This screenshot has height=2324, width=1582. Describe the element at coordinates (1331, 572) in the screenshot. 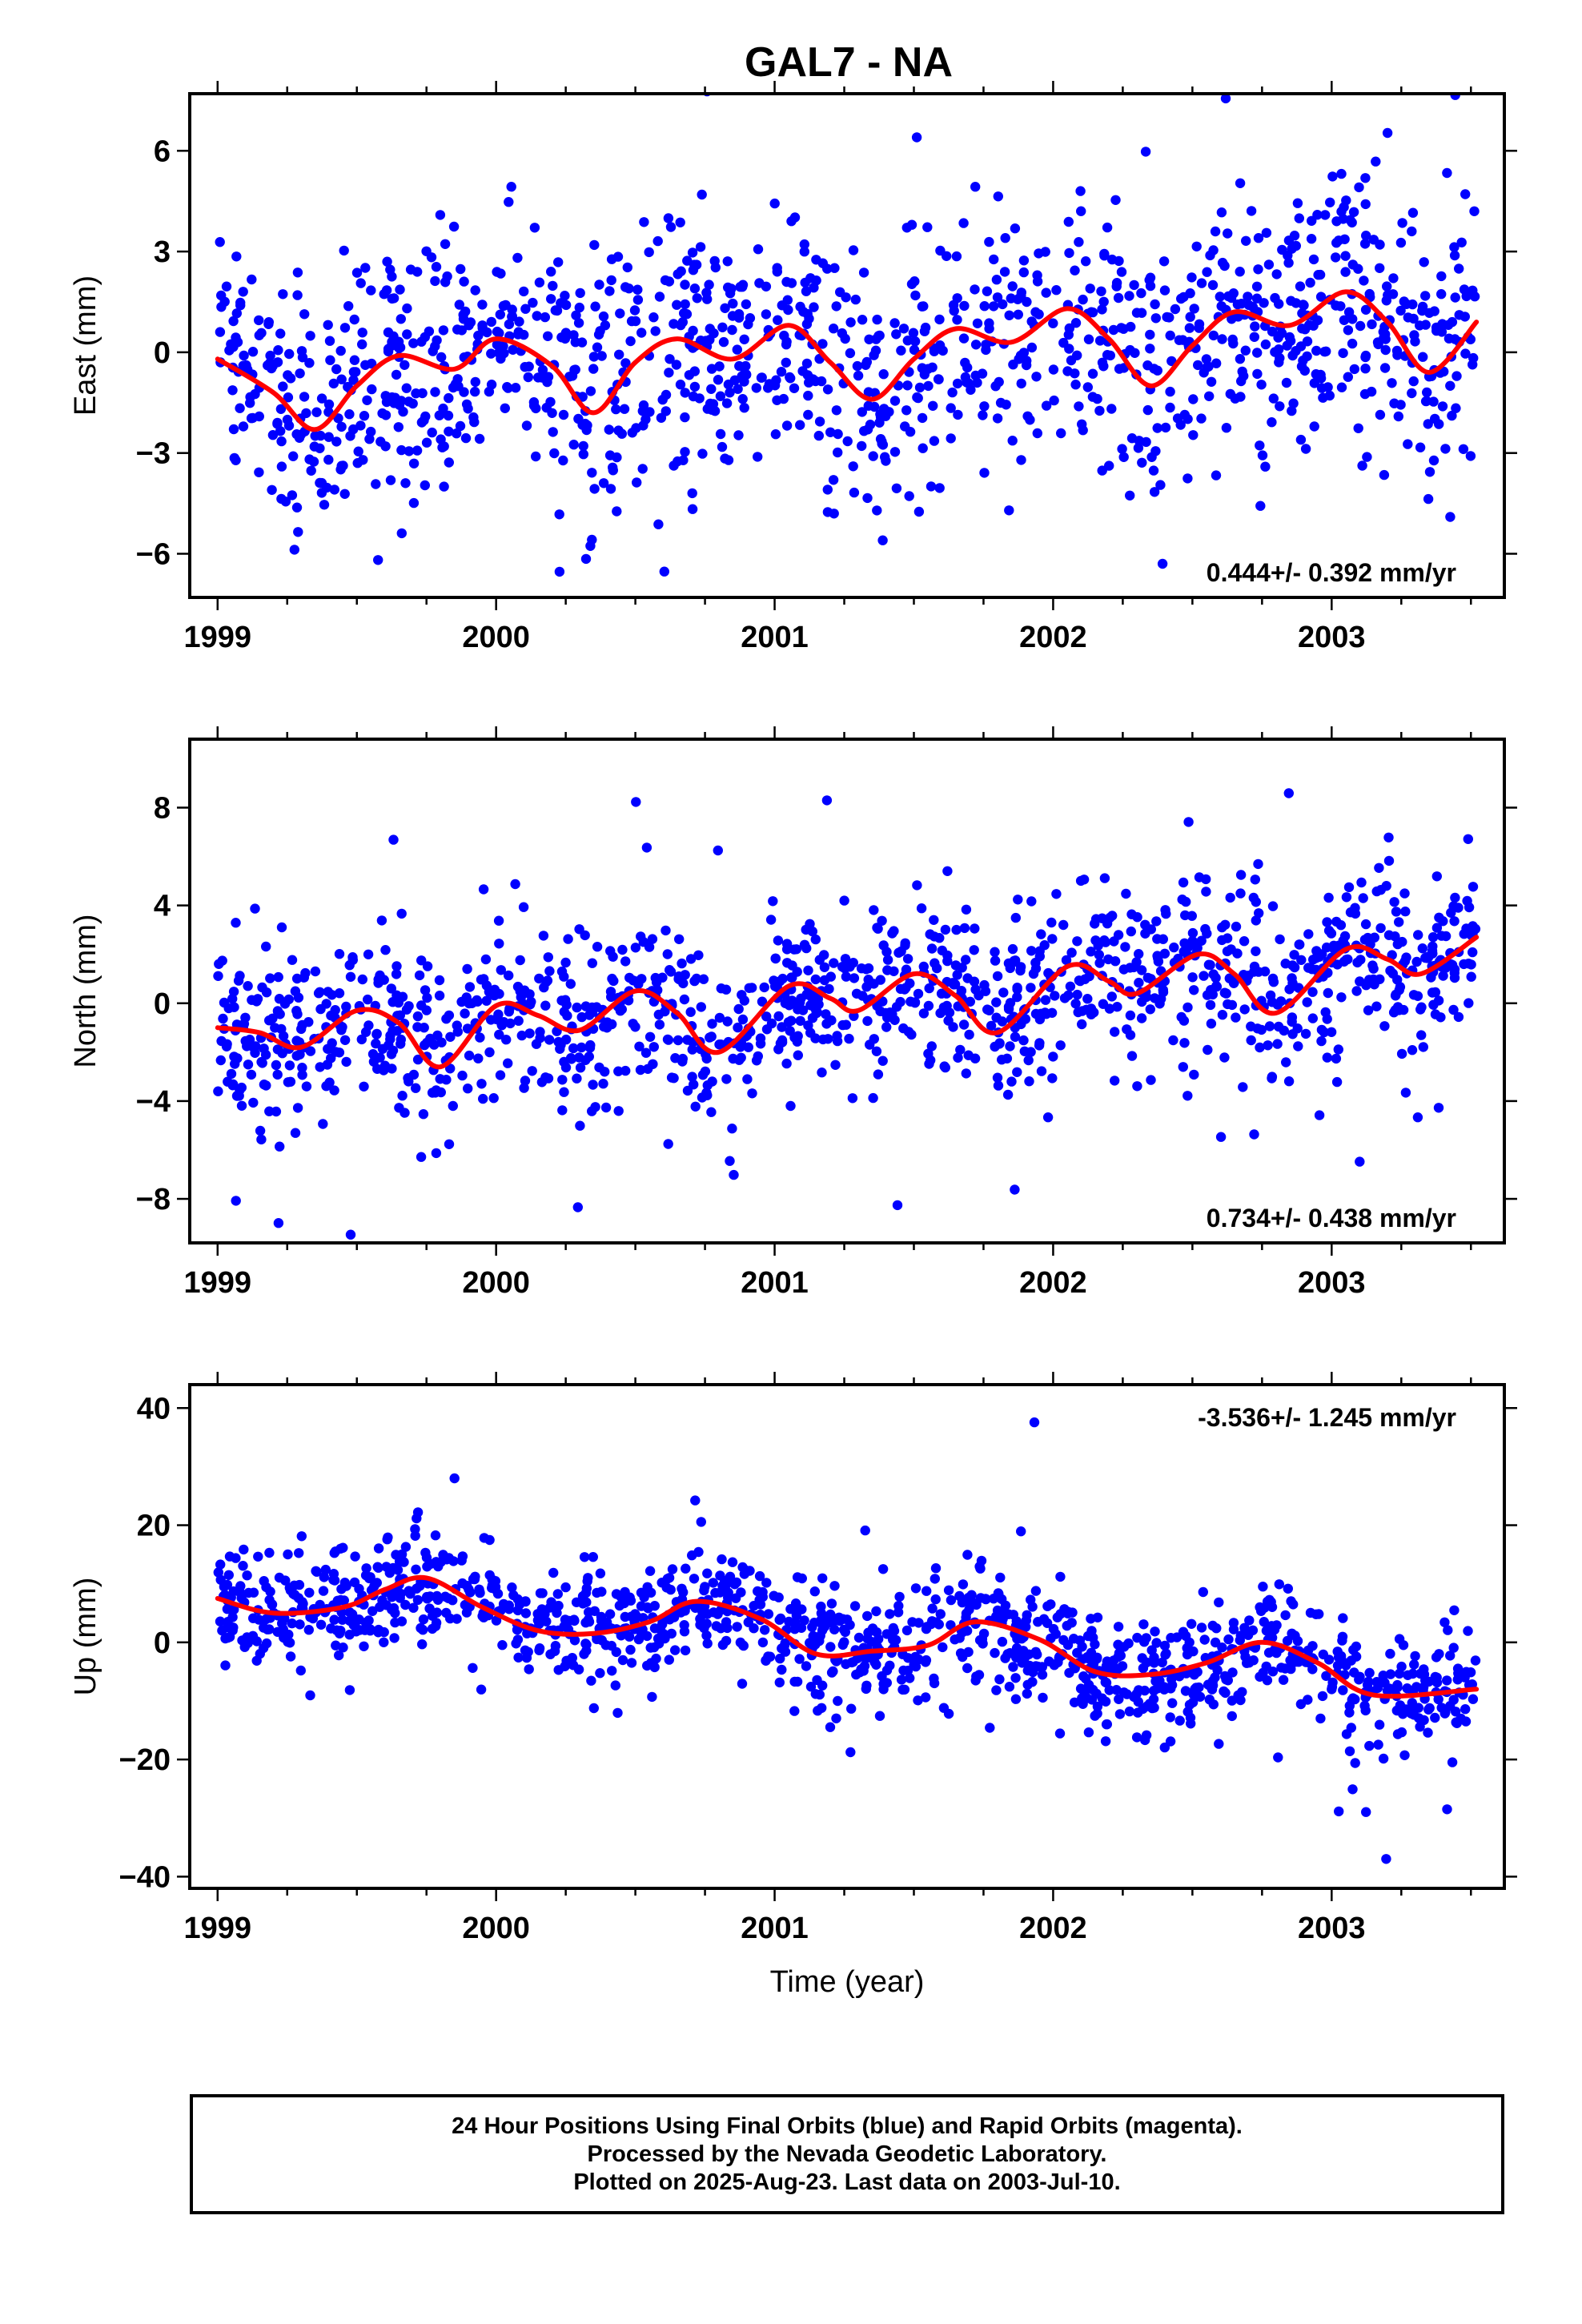

I see `east-rate-label: 0.444+/- 0.392 mm/yr` at that location.